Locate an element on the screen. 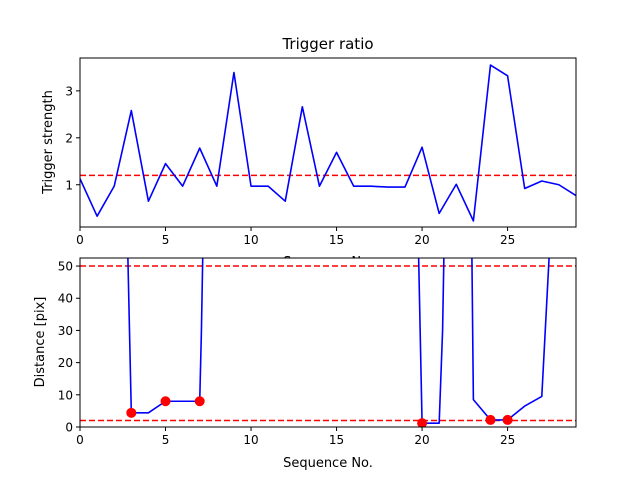  top-x-tick-label: 15 is located at coordinates (336, 240).